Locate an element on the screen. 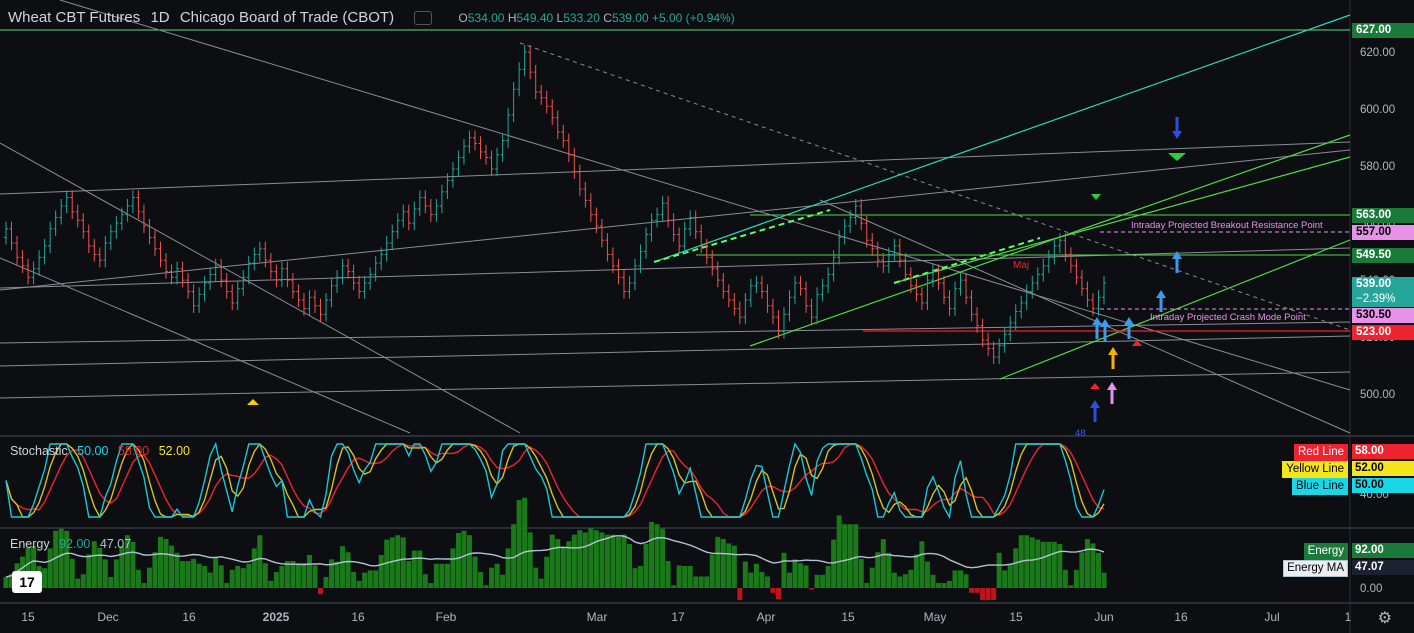  legend-name: Yellow Line is located at coordinates (1315, 469).